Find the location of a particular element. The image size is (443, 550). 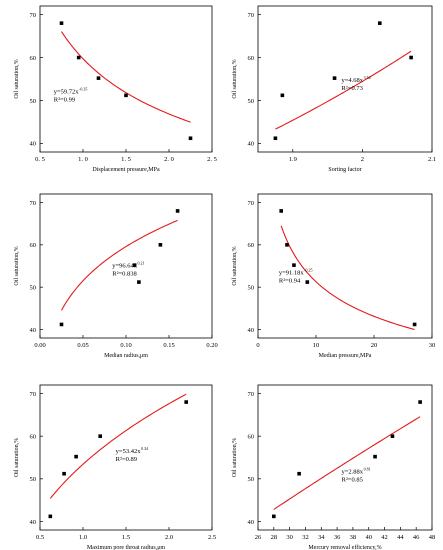

fit-exponent: -0.25 is located at coordinates (308, 270).